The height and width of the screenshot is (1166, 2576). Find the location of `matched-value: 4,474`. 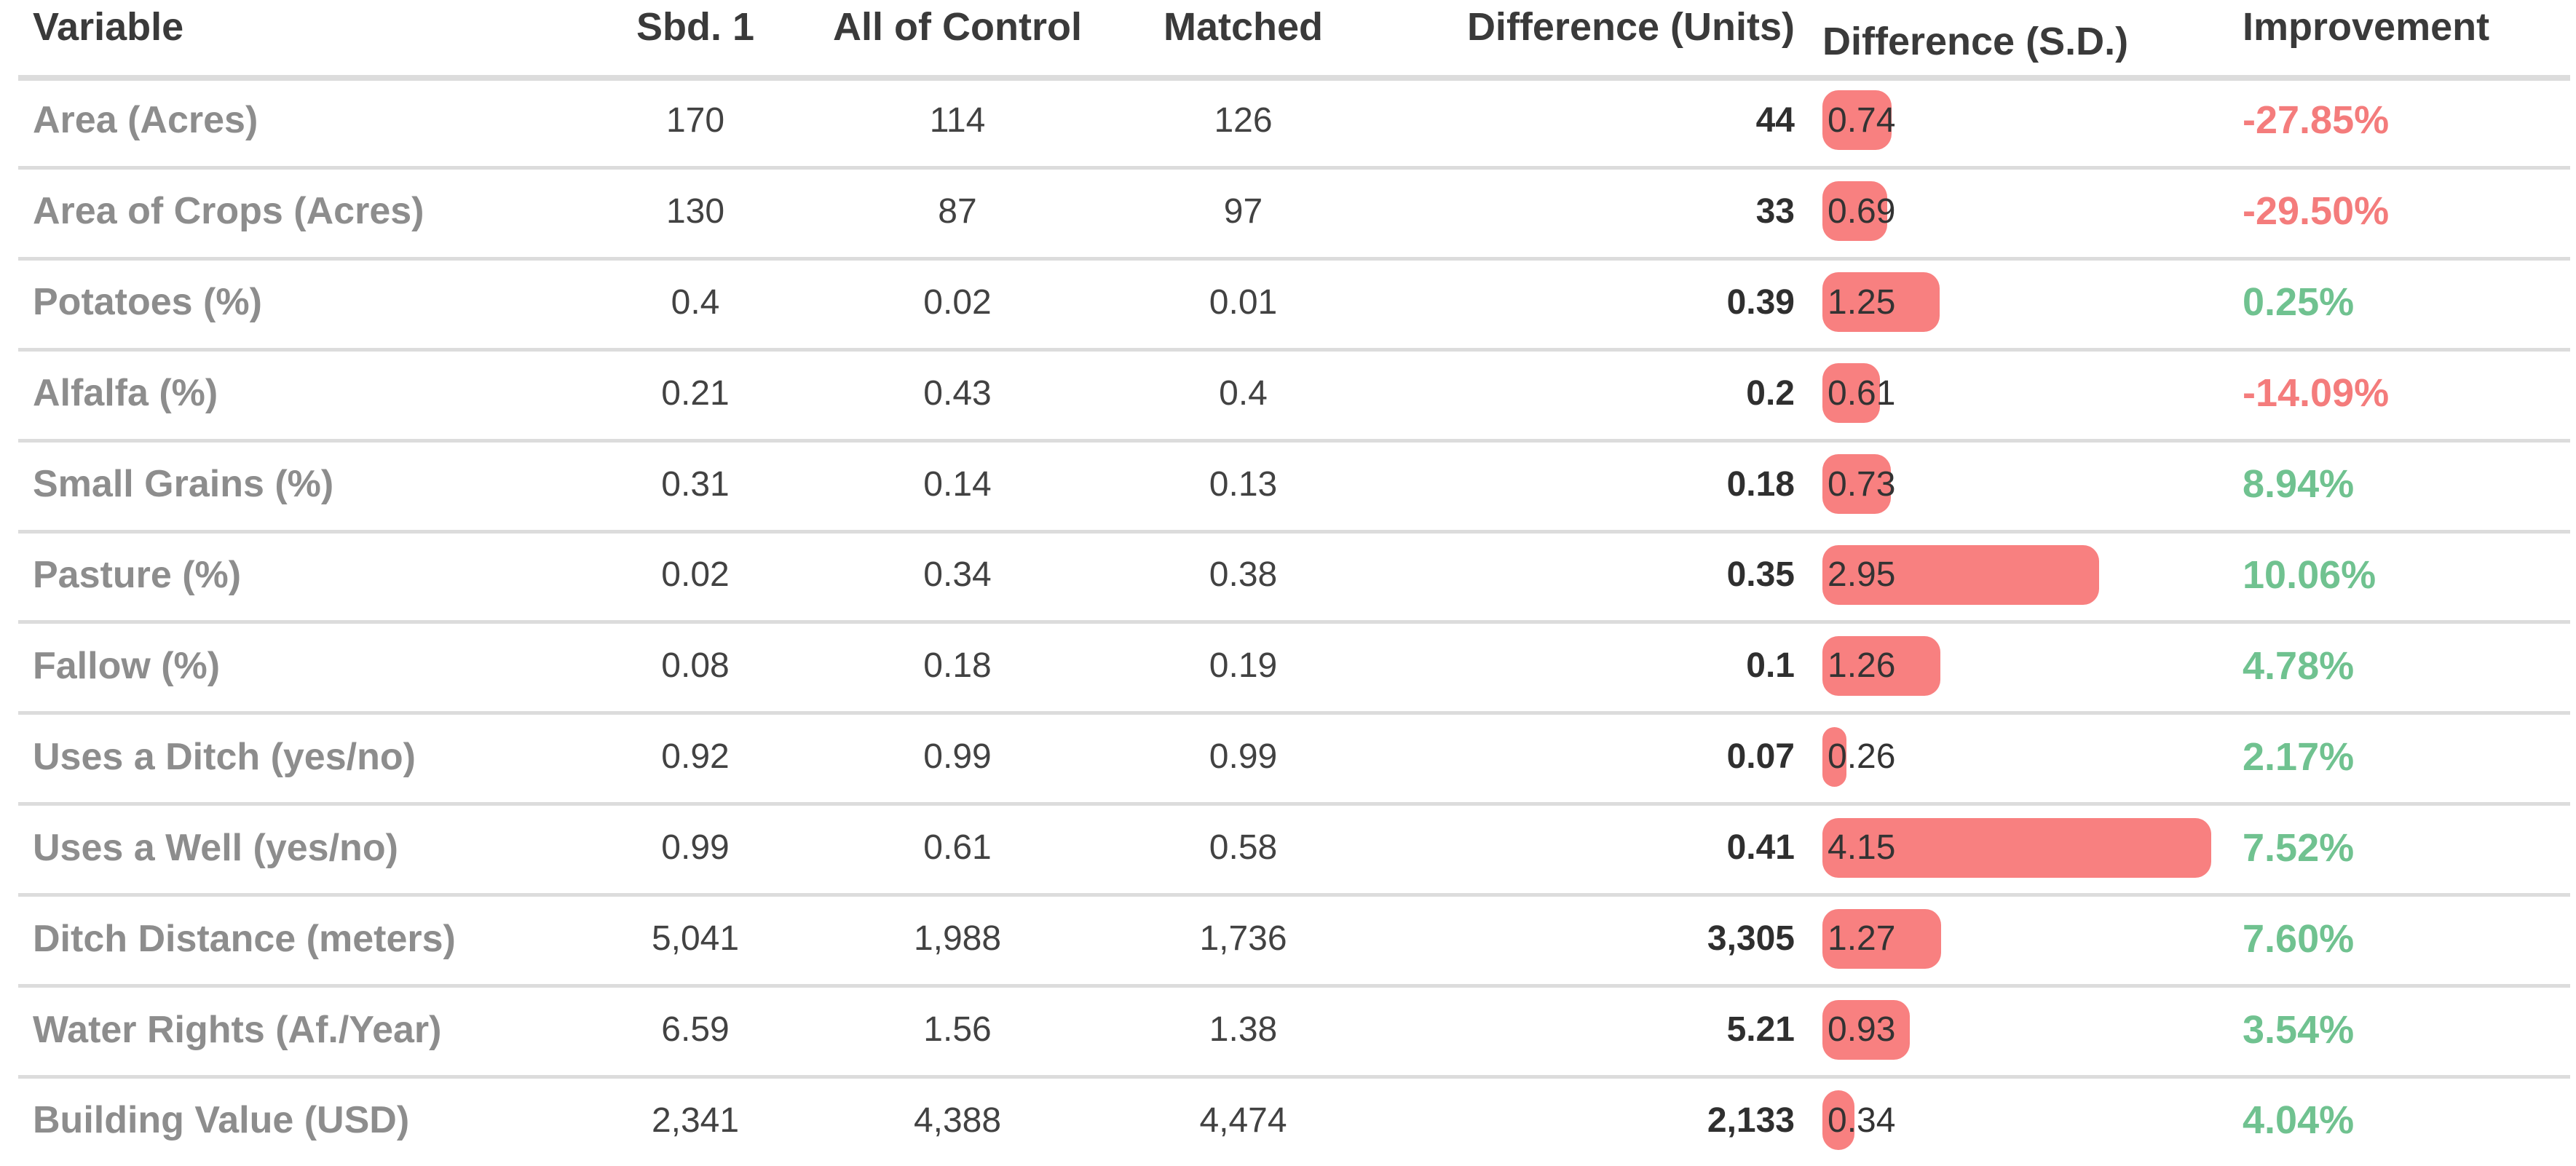

matched-value: 4,474 is located at coordinates (1243, 1120).